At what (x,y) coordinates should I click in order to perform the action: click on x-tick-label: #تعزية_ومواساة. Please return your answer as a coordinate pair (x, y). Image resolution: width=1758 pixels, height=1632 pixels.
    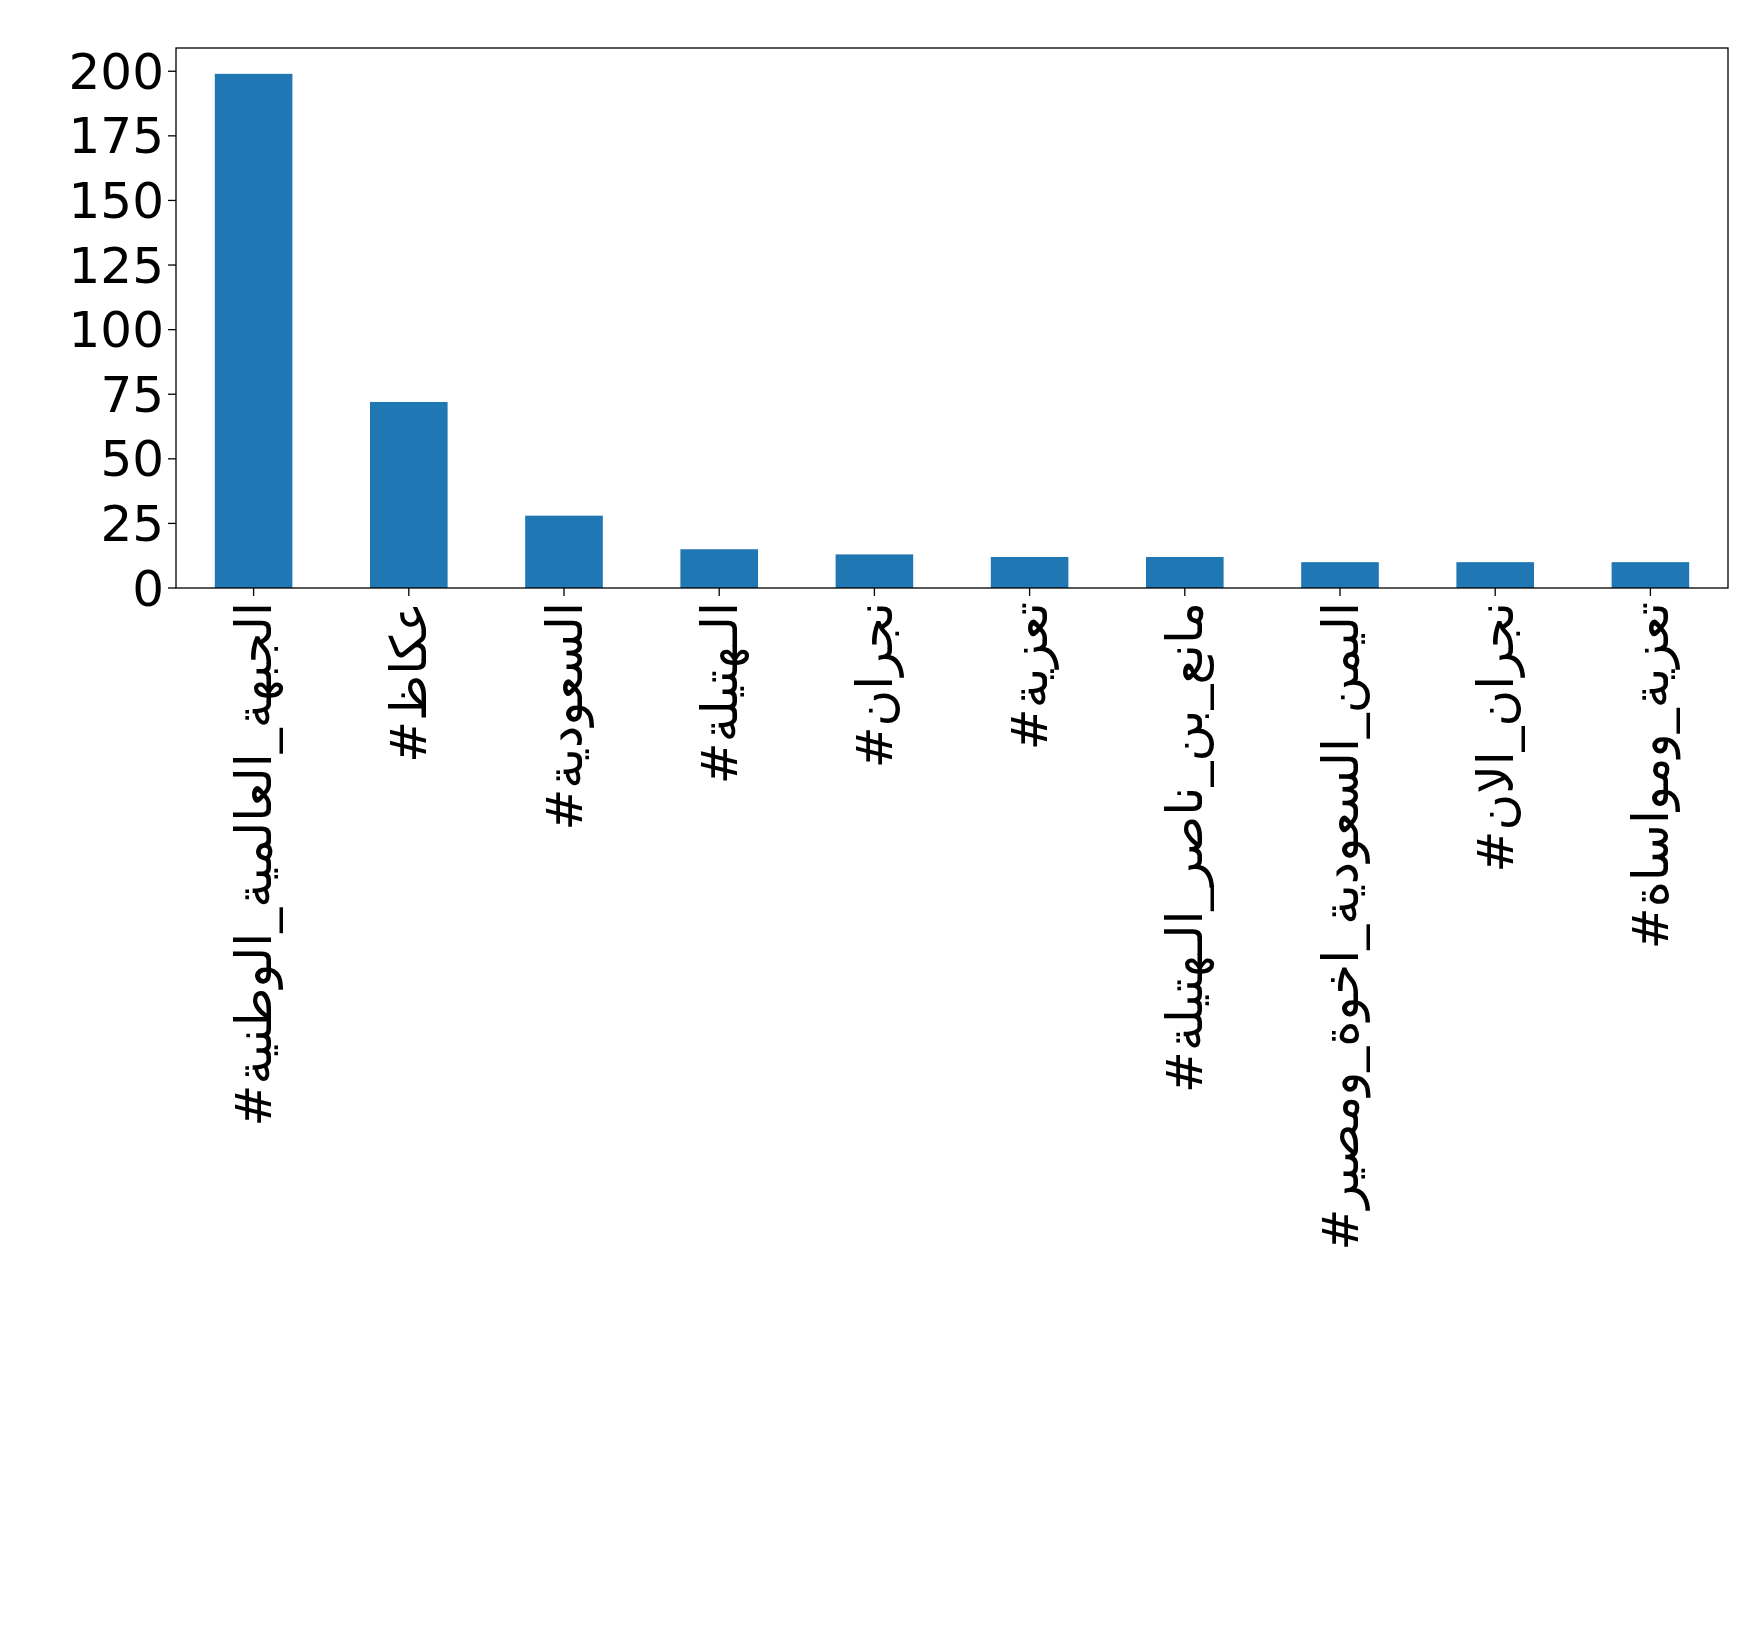
    Looking at the image, I should click on (1651, 776).